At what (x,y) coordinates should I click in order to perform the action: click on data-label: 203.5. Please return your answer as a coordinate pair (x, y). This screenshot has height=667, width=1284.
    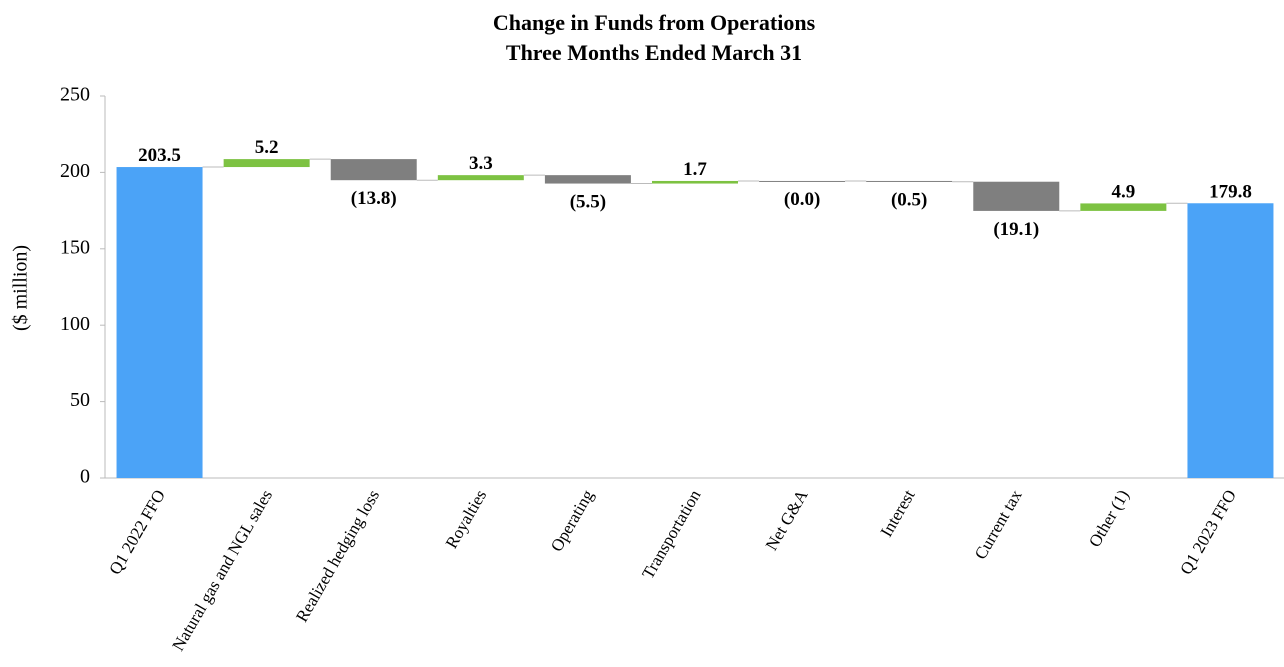
    Looking at the image, I should click on (159, 155).